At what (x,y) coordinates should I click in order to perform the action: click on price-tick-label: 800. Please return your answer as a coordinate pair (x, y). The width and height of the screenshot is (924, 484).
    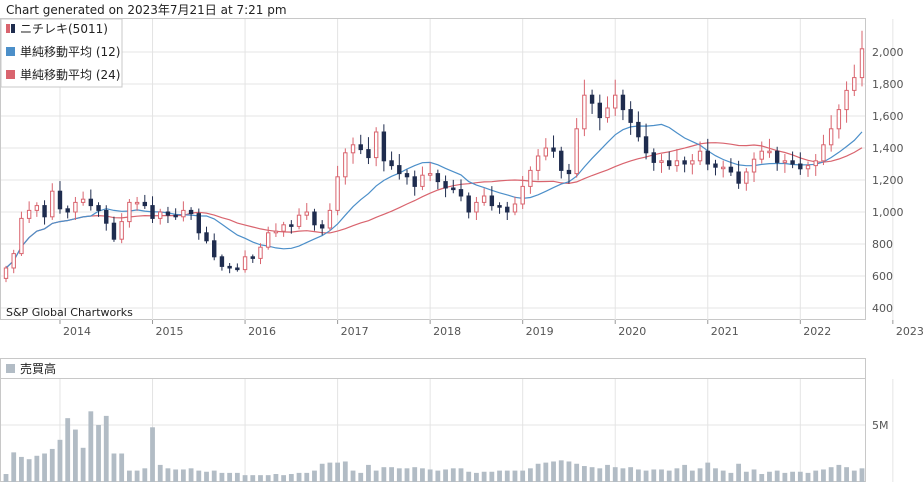
    Looking at the image, I should click on (882, 244).